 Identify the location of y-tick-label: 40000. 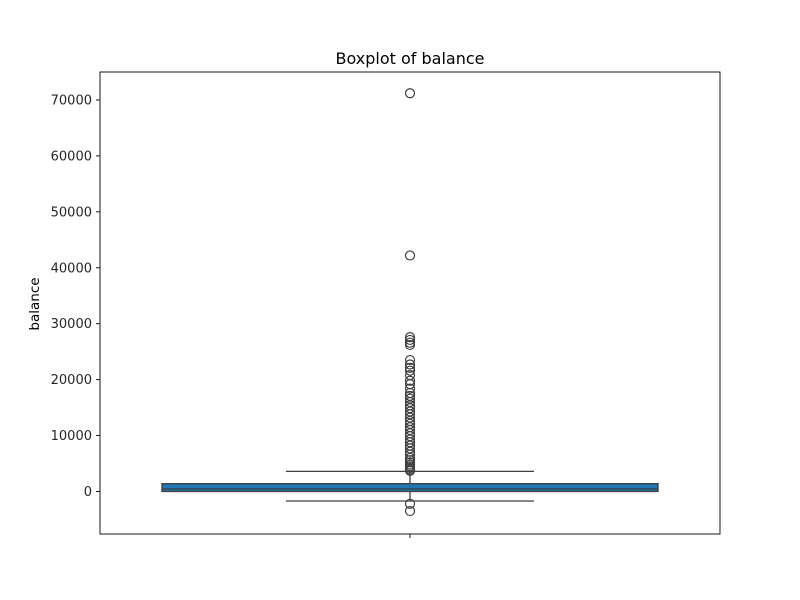
(71, 268).